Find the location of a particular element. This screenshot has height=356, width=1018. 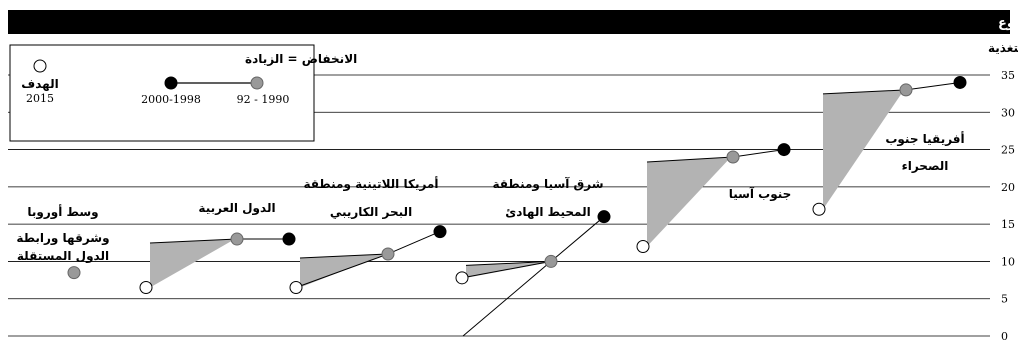

region-label: أمريكا اللاتينية ومنطقة is located at coordinates (371, 184).